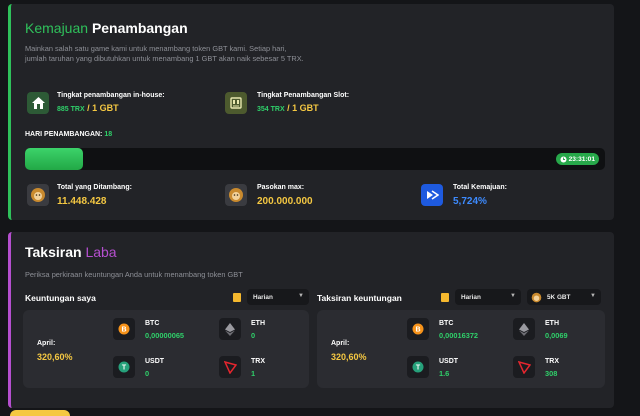  I want to click on my-btc-label: BTC, so click(152, 323).